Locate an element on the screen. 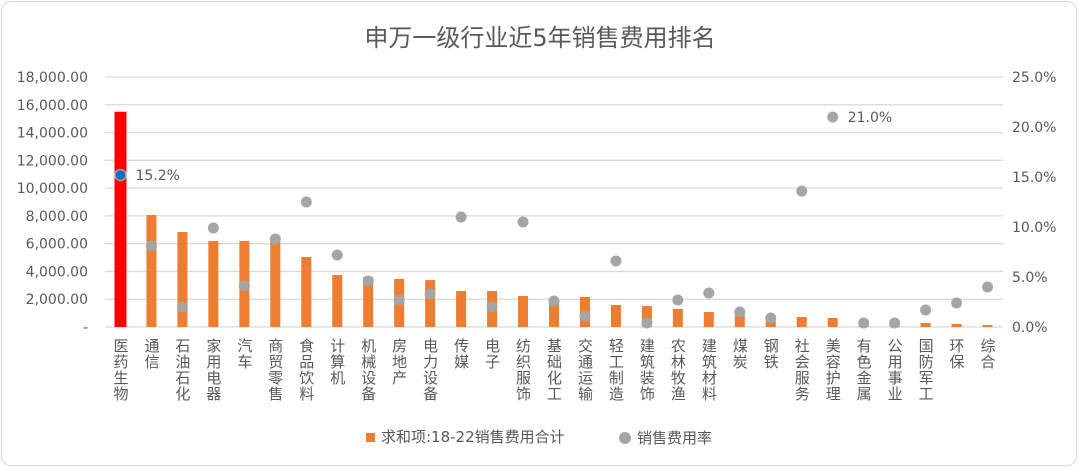  legend: 求和项:18-22销售费用合计 销售费用率 is located at coordinates (539, 437).